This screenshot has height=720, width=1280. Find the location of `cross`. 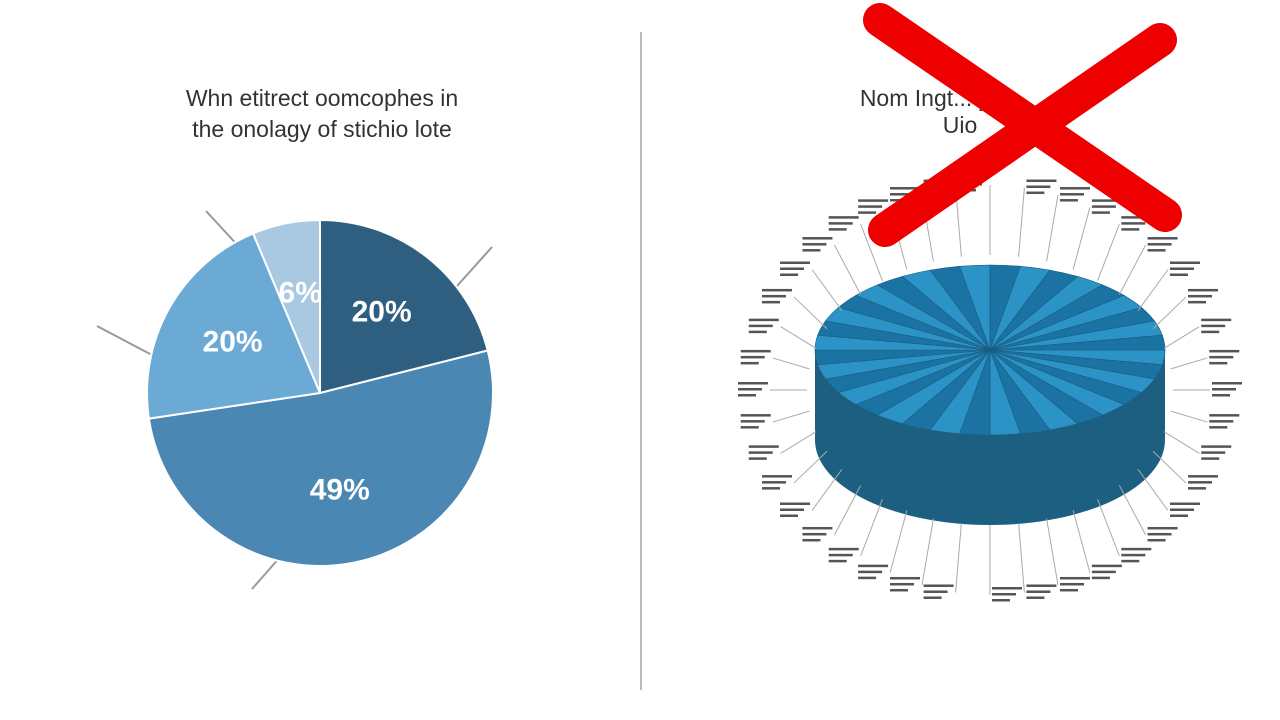

cross is located at coordinates (1022, 125).